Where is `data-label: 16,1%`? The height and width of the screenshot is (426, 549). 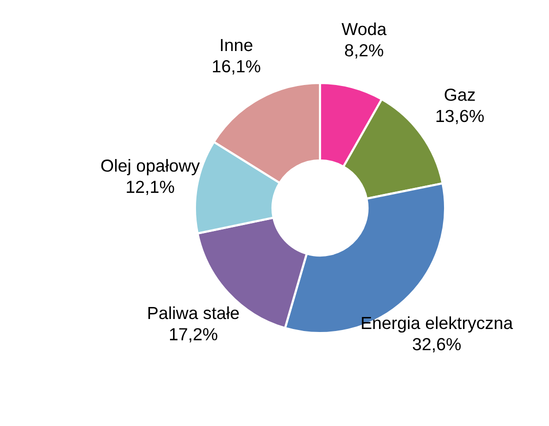 data-label: 16,1% is located at coordinates (236, 67).